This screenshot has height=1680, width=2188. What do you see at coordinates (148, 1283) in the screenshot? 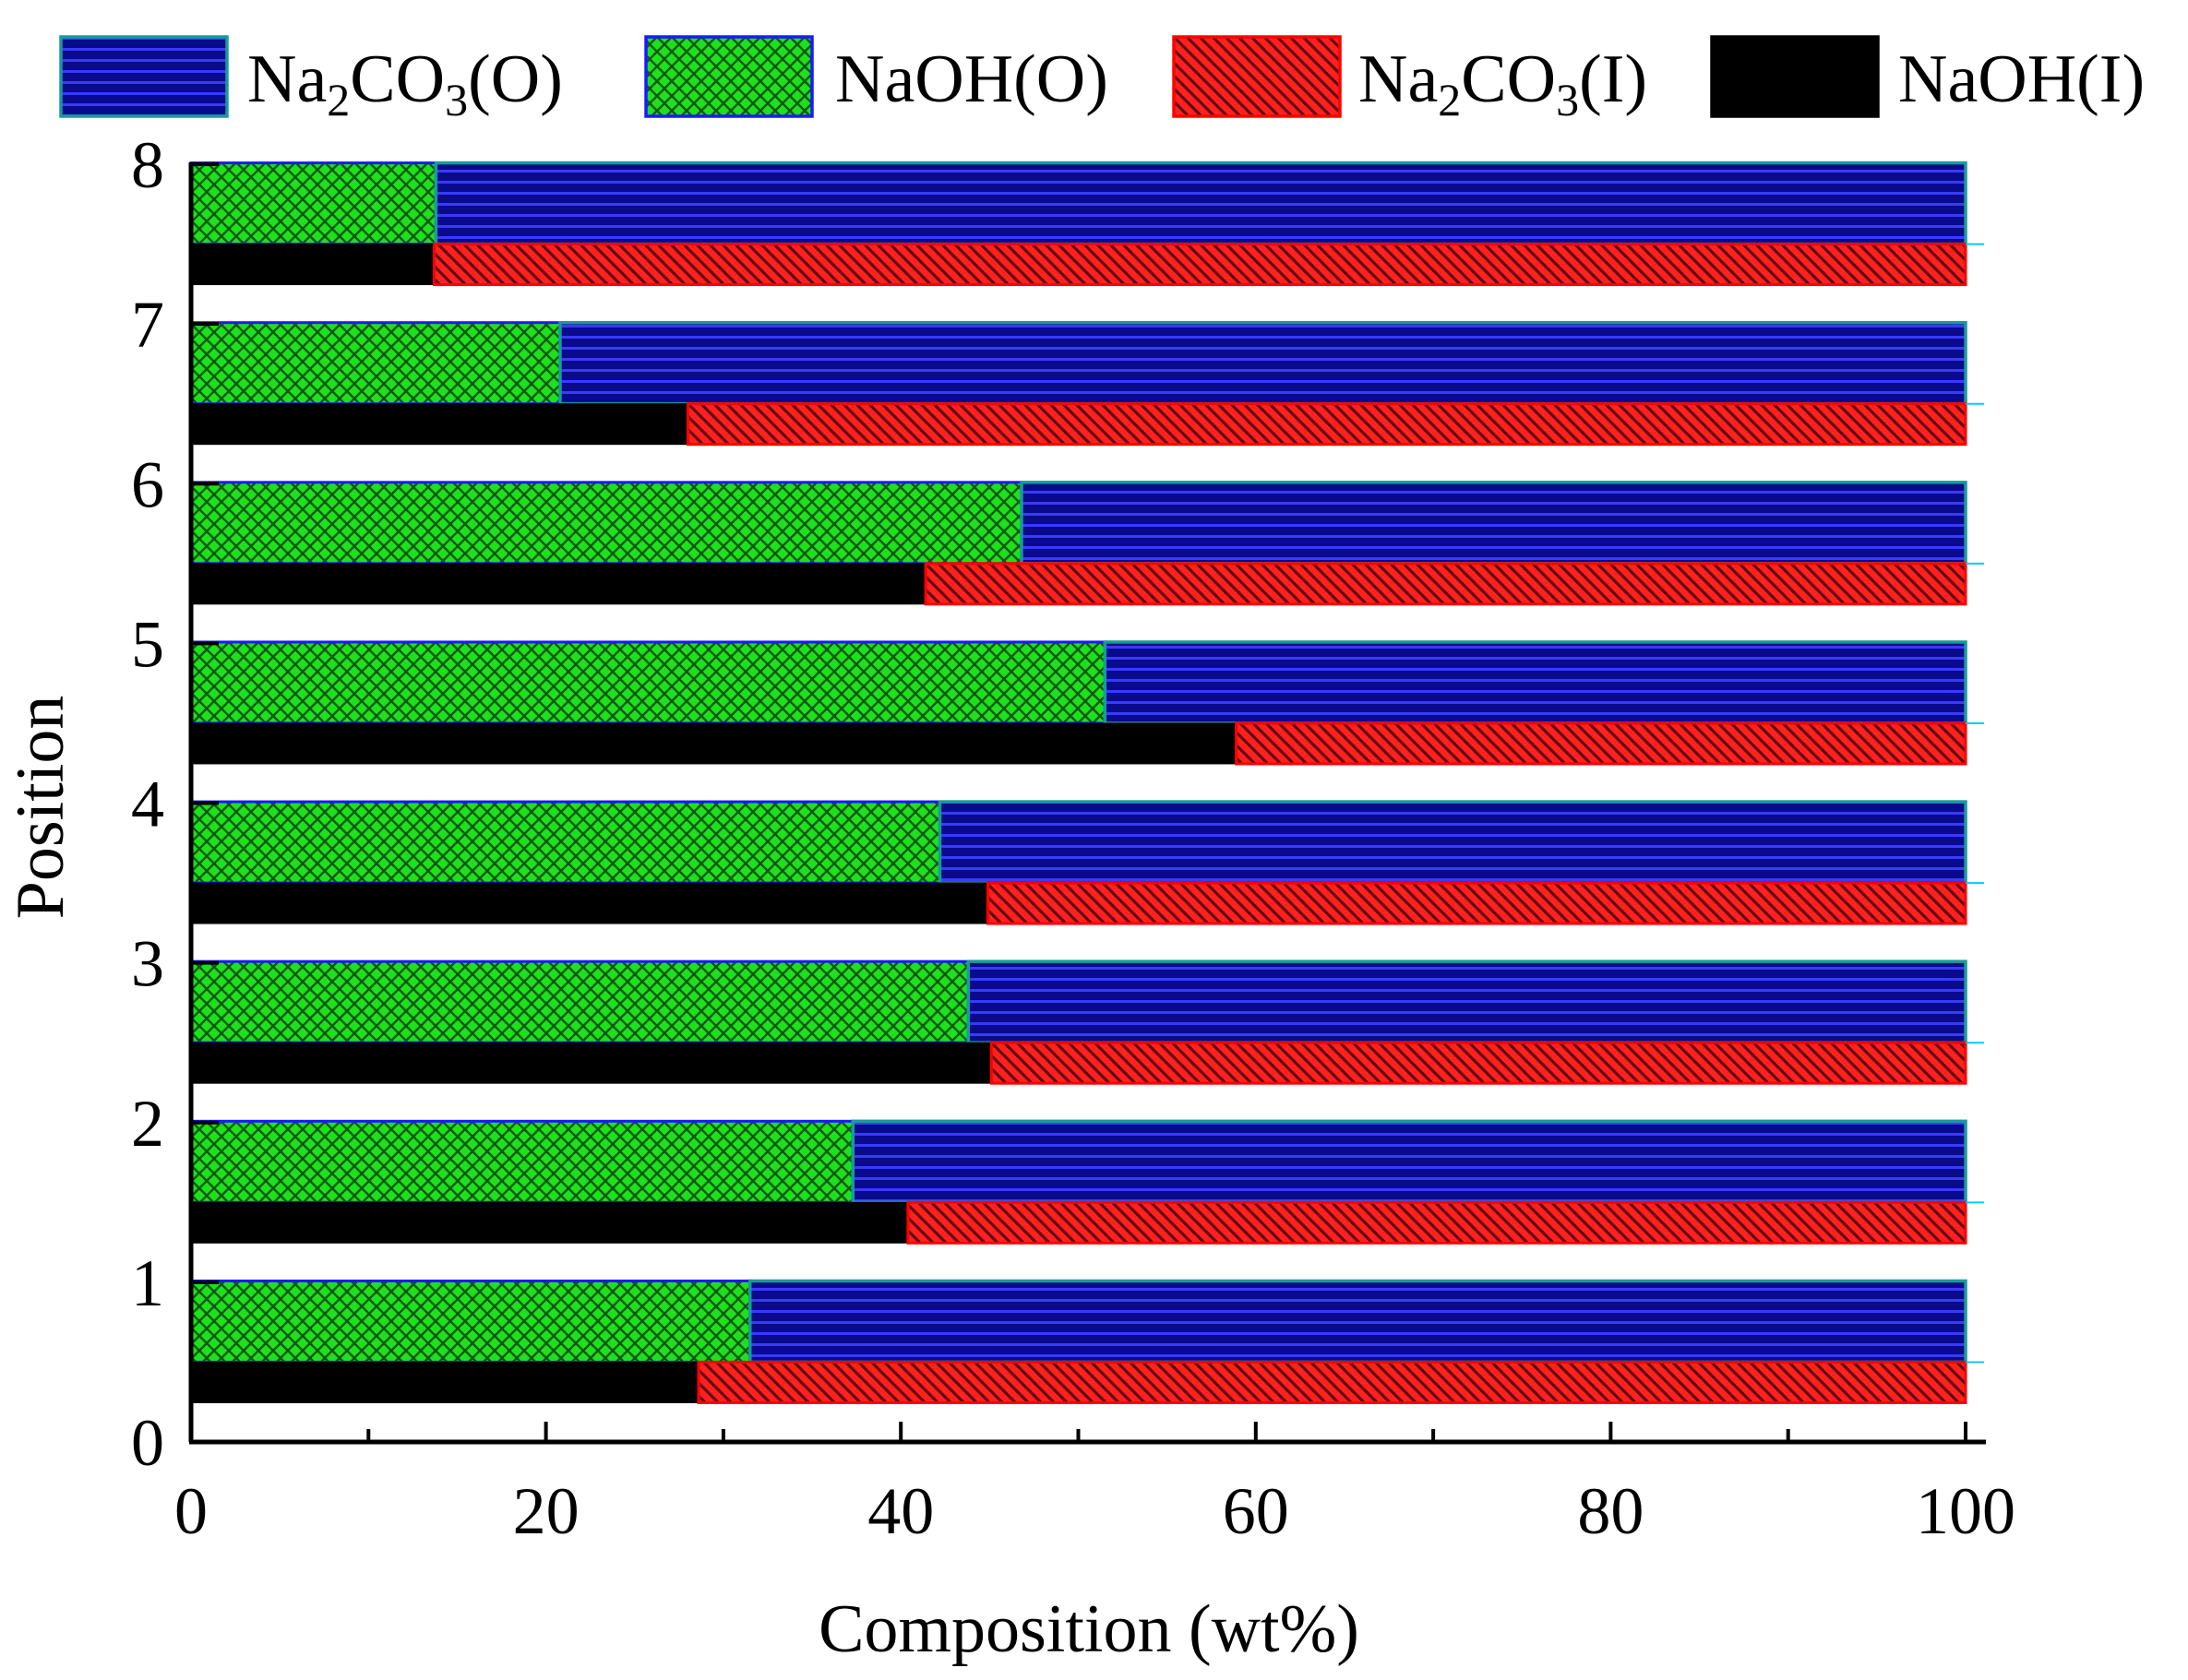
I see `y-tick-label-1: 1` at bounding box center [148, 1283].